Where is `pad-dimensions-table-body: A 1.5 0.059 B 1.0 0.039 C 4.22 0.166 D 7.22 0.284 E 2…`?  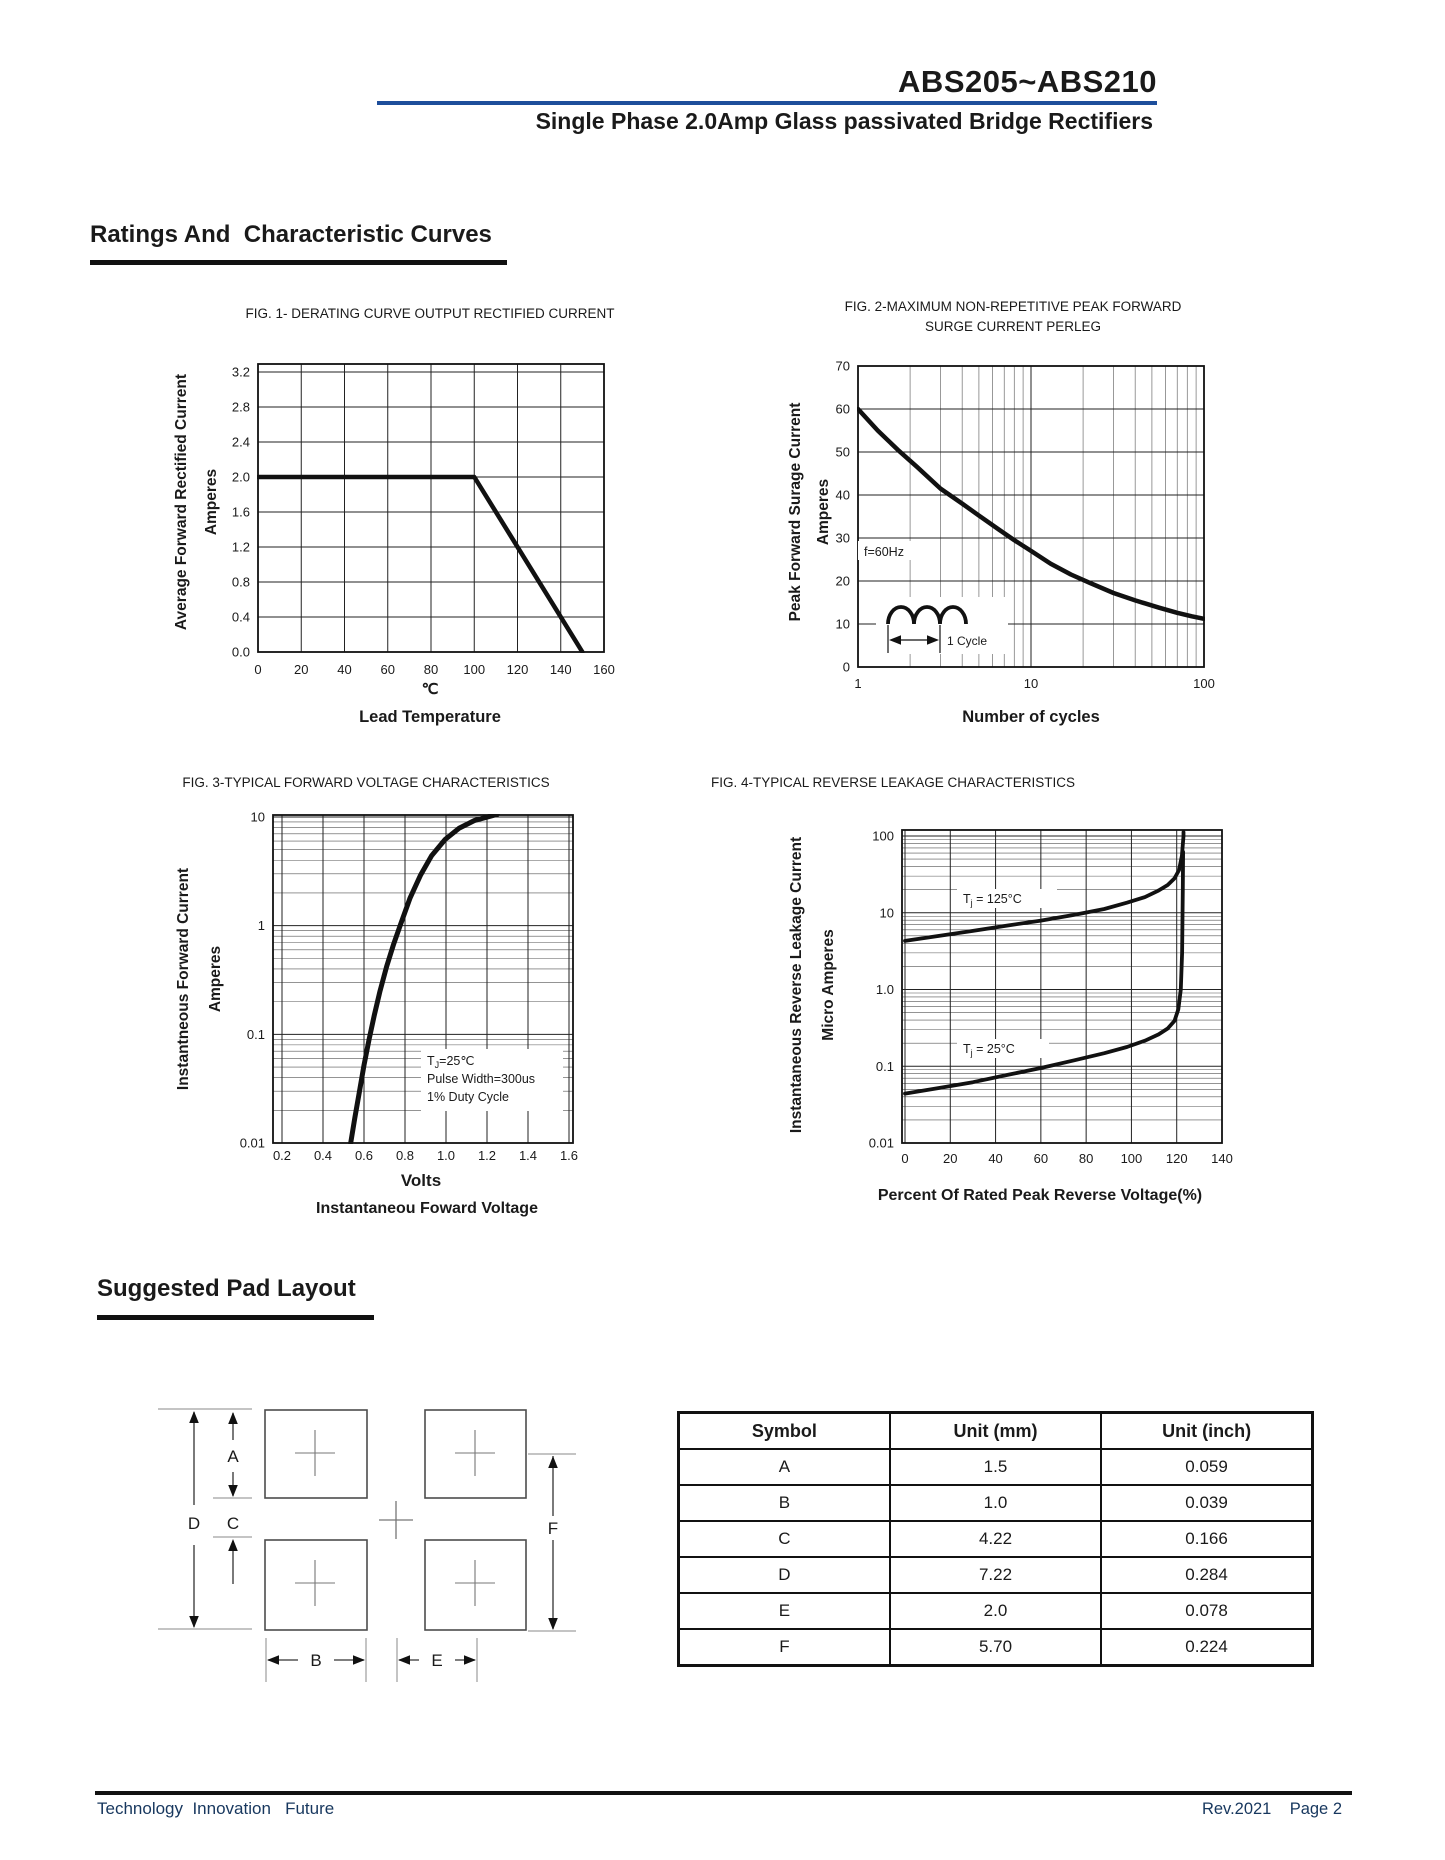 pad-dimensions-table-body: A 1.5 0.059 B 1.0 0.039 C 4.22 0.166 D 7.22 0.284 E 2… is located at coordinates (995, 1557).